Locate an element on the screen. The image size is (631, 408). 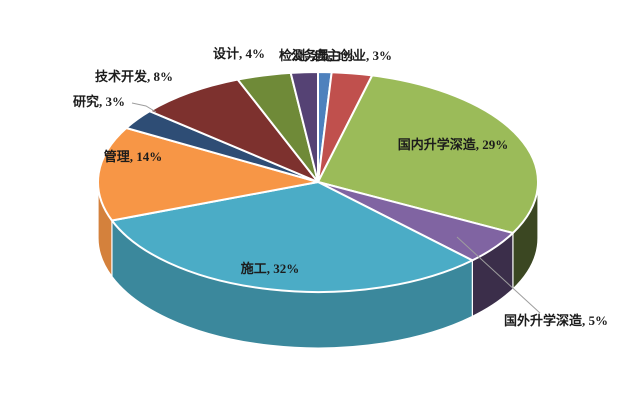
pie-slice-label-1: 自主创业, 3% is located at coordinates (353, 55).